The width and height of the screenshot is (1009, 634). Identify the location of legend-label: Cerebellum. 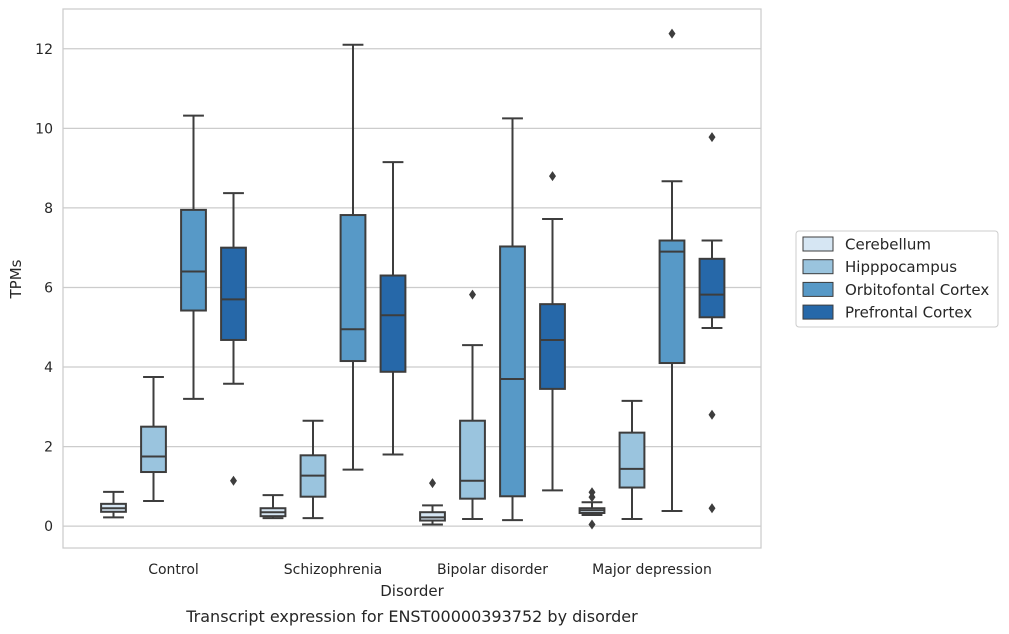
(888, 245).